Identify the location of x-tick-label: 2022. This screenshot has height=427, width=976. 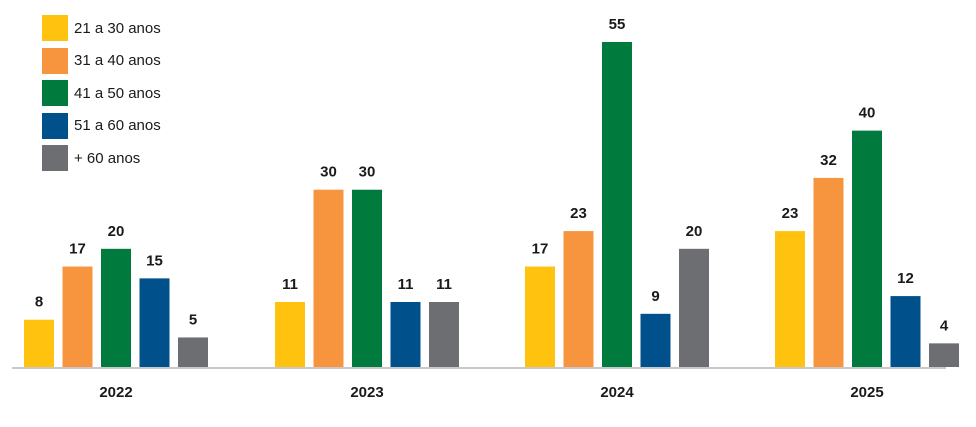
(115, 392).